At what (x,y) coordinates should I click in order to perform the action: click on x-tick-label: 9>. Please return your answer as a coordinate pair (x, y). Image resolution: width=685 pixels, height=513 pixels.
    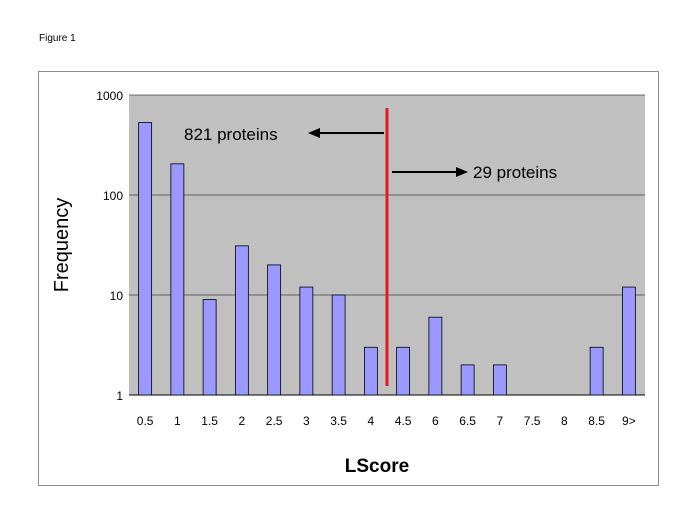
    Looking at the image, I should click on (629, 421).